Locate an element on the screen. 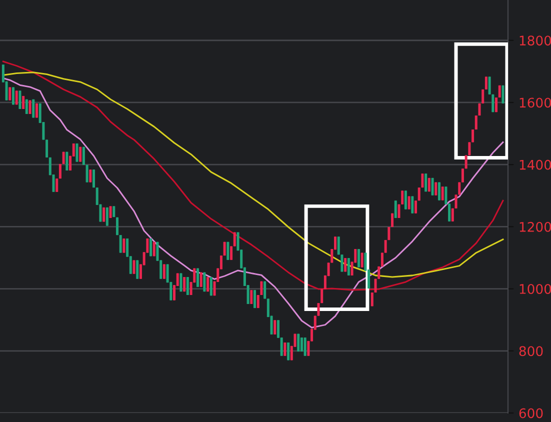  y-tick-label: 1400 is located at coordinates (535, 165).